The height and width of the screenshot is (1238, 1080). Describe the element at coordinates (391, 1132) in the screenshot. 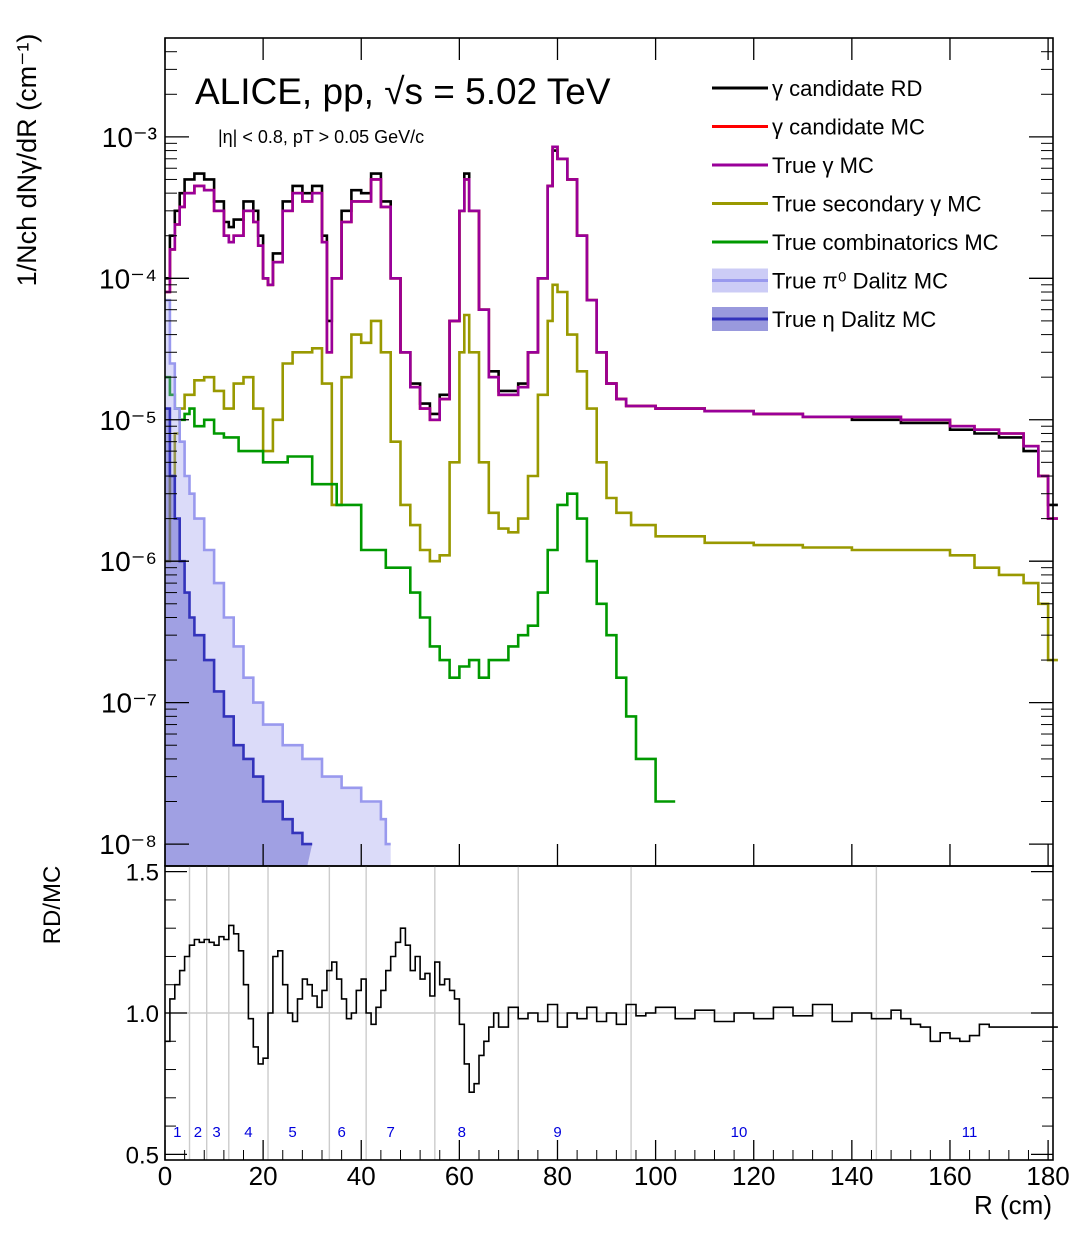

I see `region-label: 7` at that location.